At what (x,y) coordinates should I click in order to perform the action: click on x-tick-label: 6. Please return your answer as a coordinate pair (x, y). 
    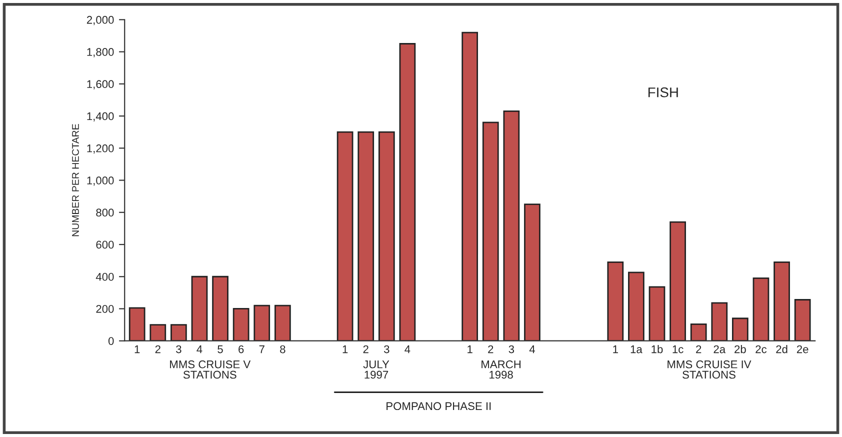
    Looking at the image, I should click on (241, 349).